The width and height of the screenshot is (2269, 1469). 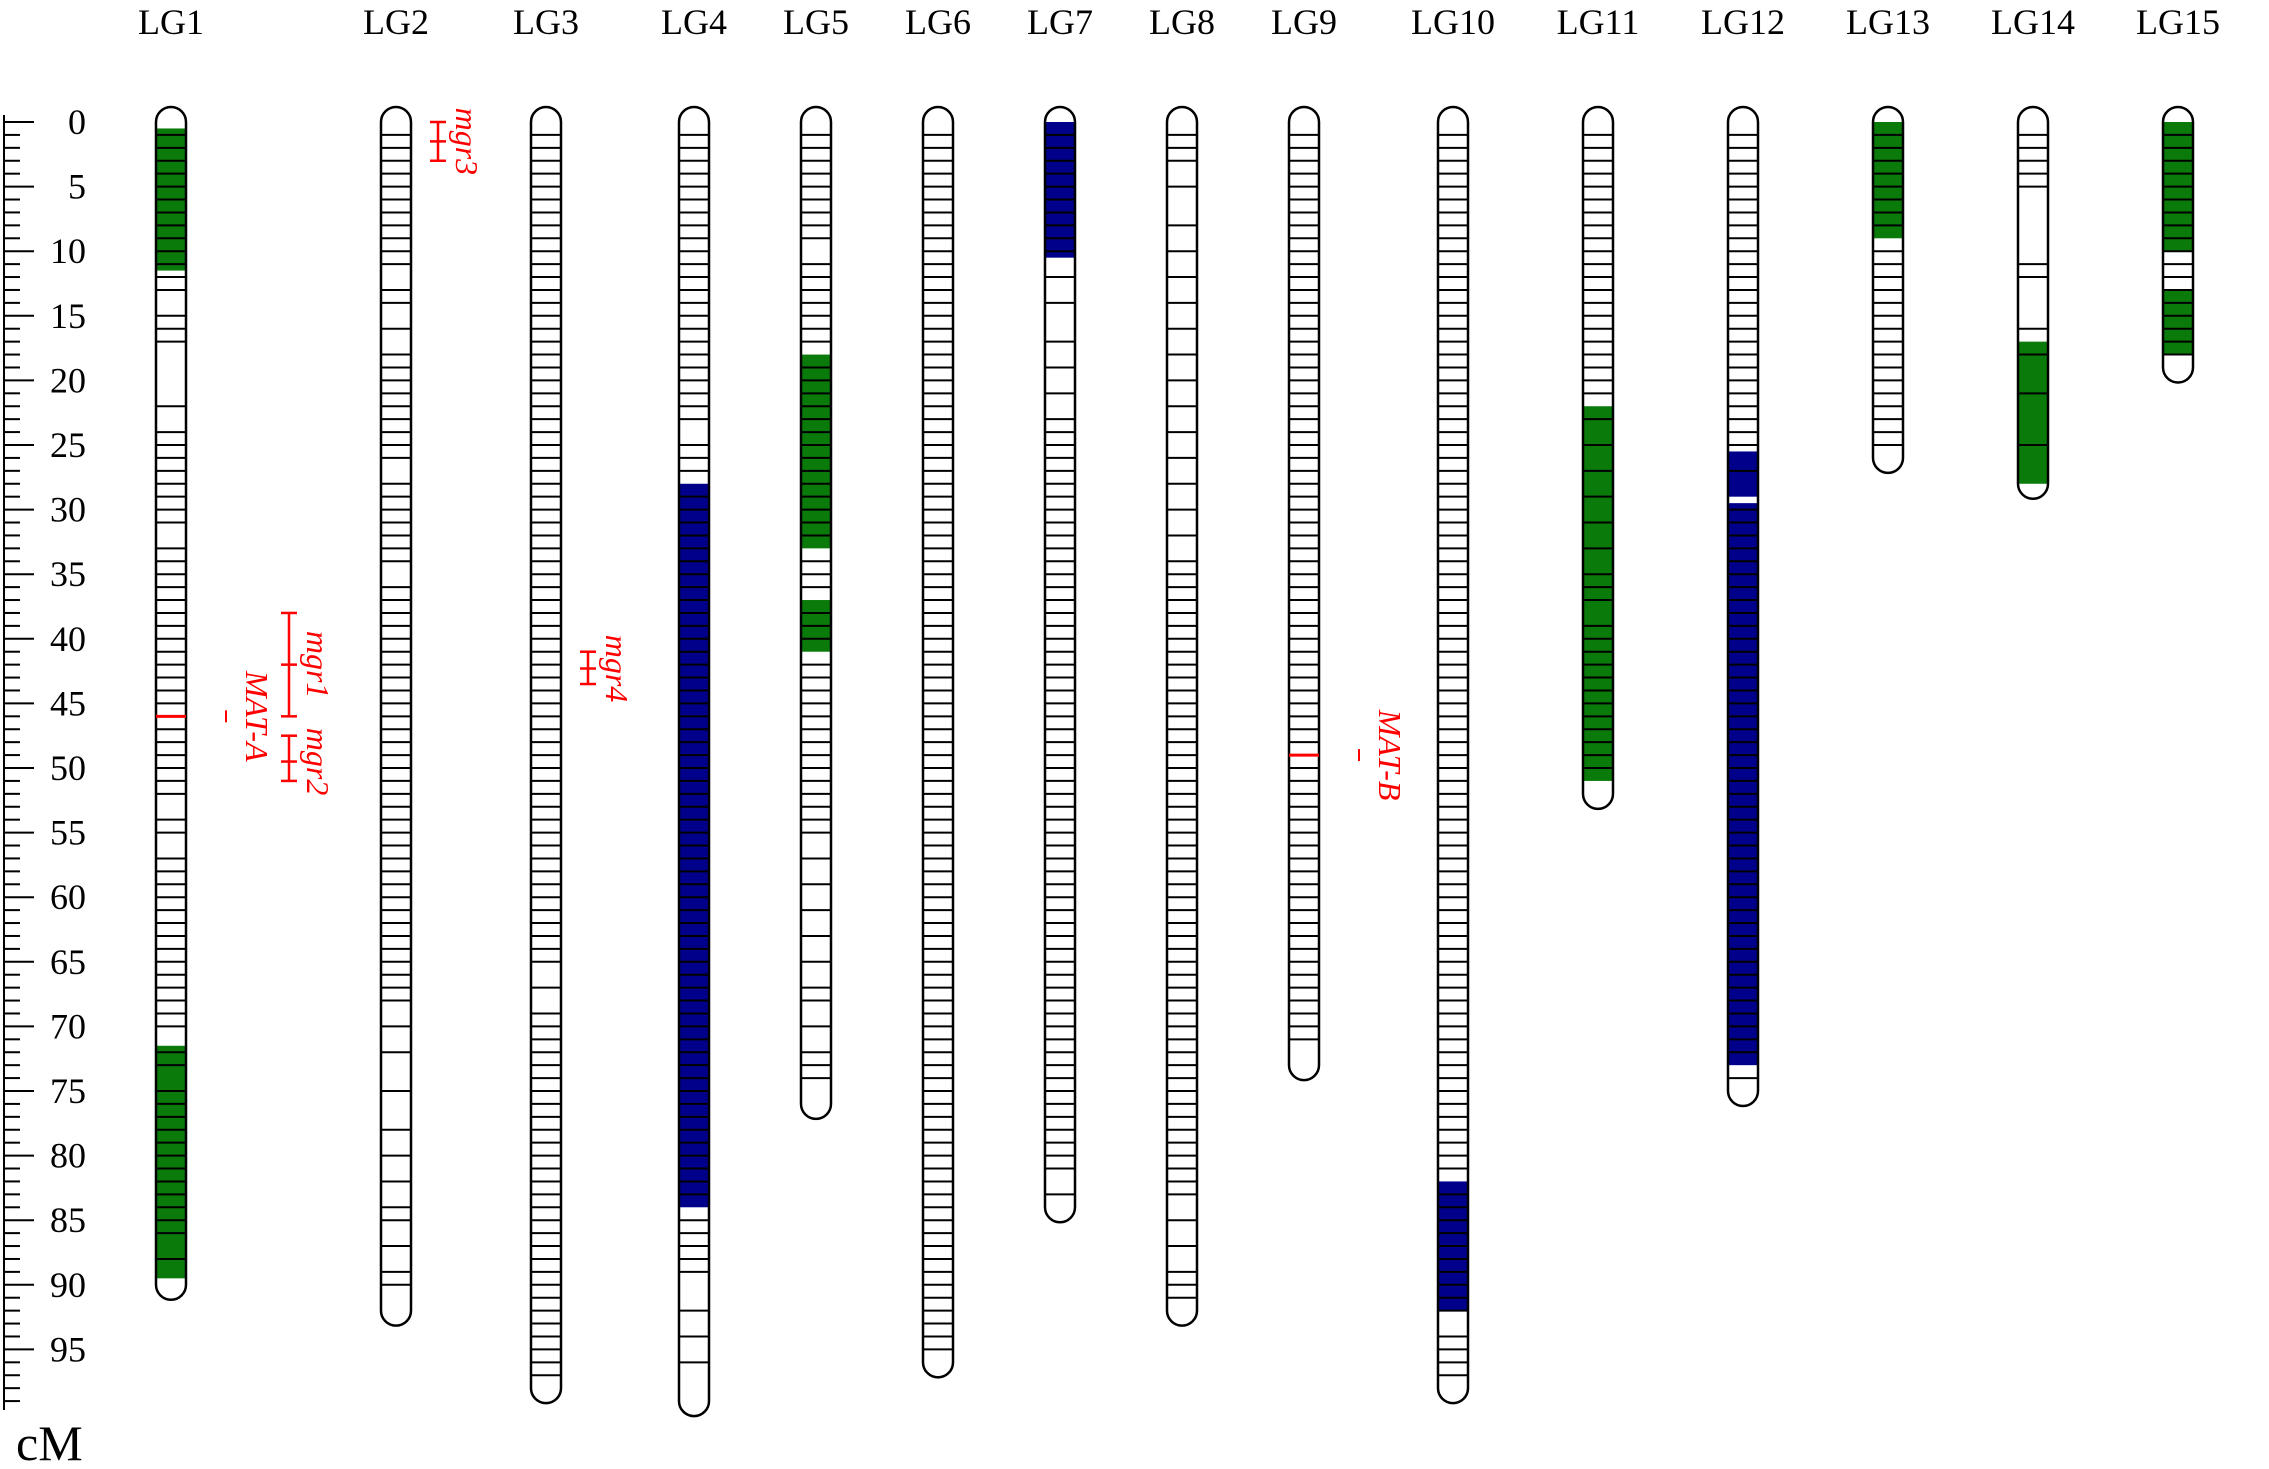 I want to click on linkage-group-lg2: LG2, so click(x=396, y=664).